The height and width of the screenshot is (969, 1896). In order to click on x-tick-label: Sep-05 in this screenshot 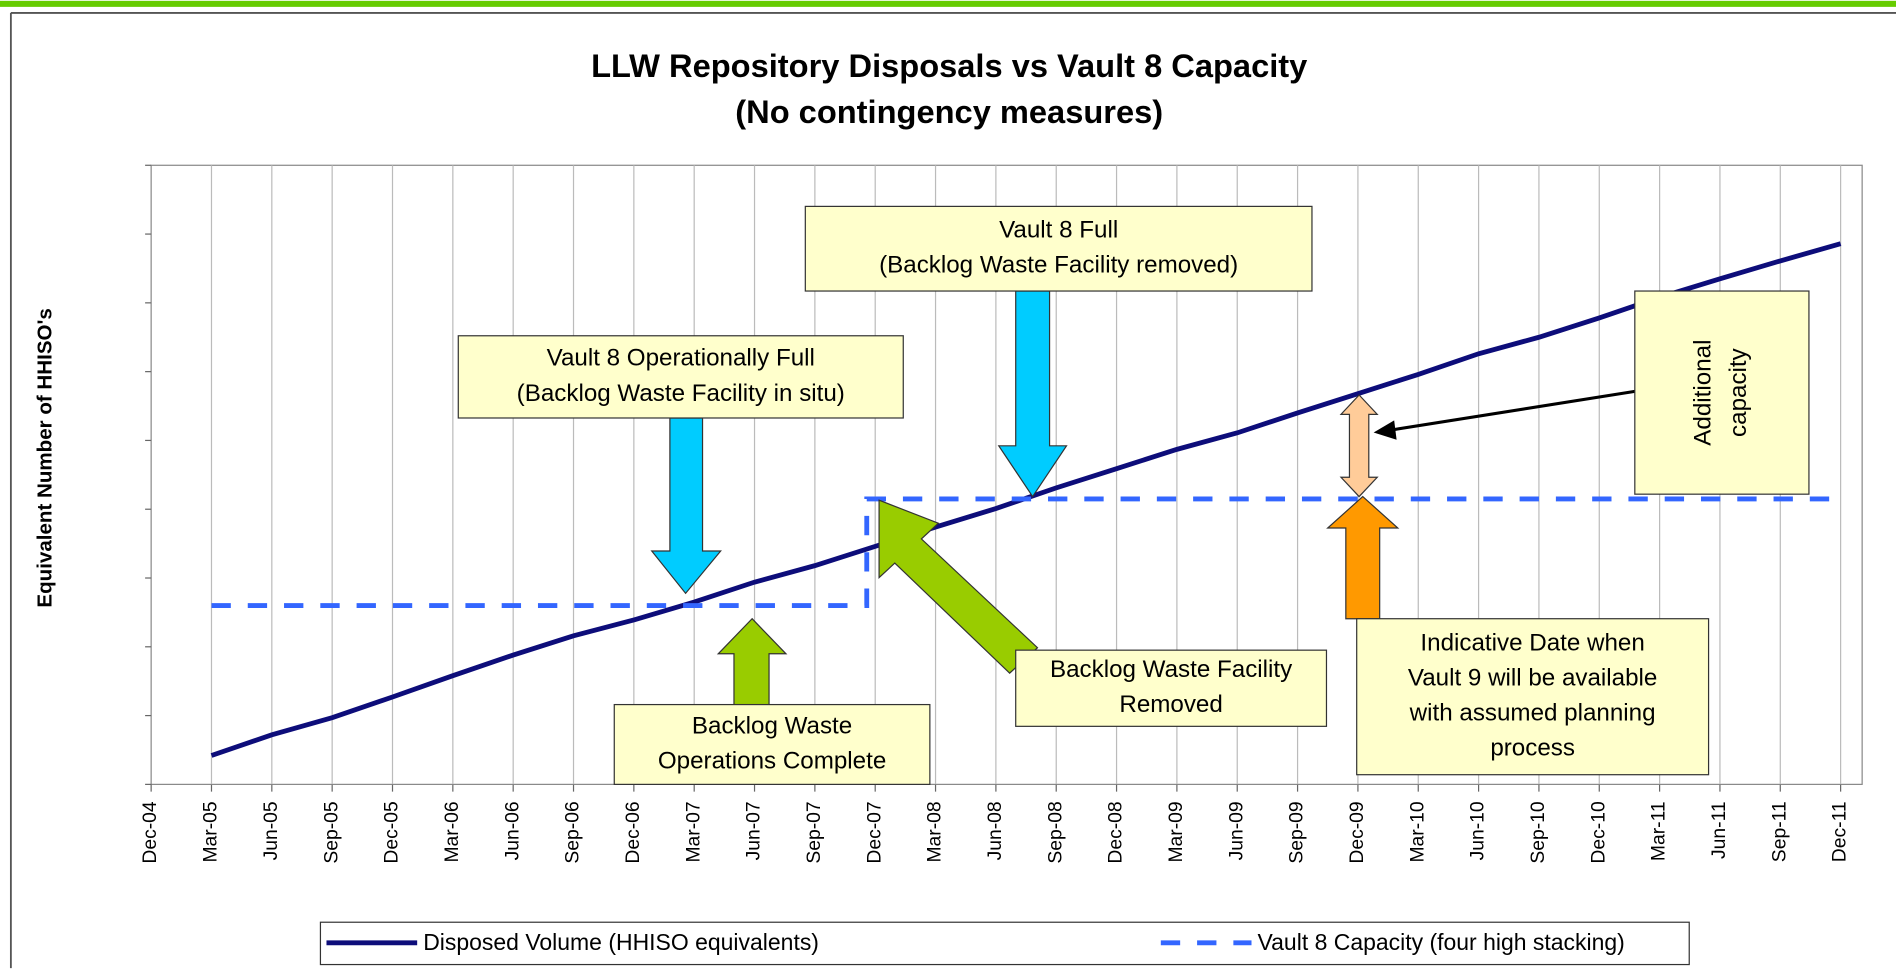, I will do `click(331, 832)`.